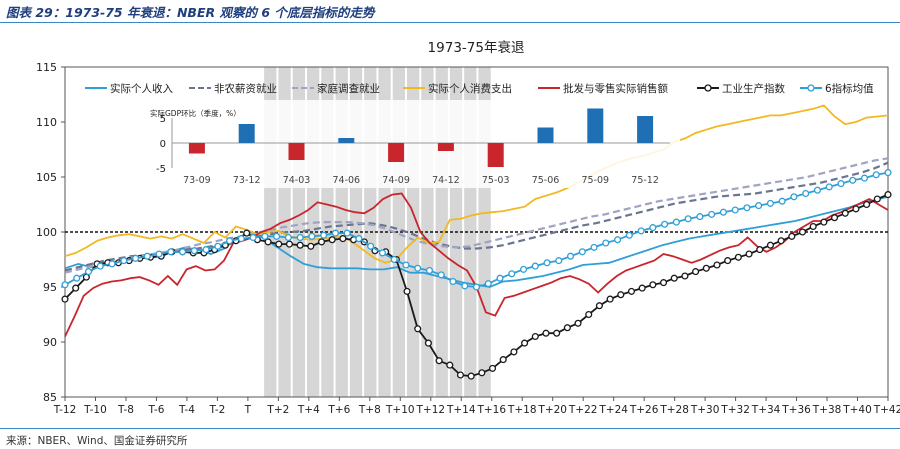  What do you see at coordinates (141, 88) in the screenshot?
I see `legend-label: 实际个人收入` at bounding box center [141, 88].